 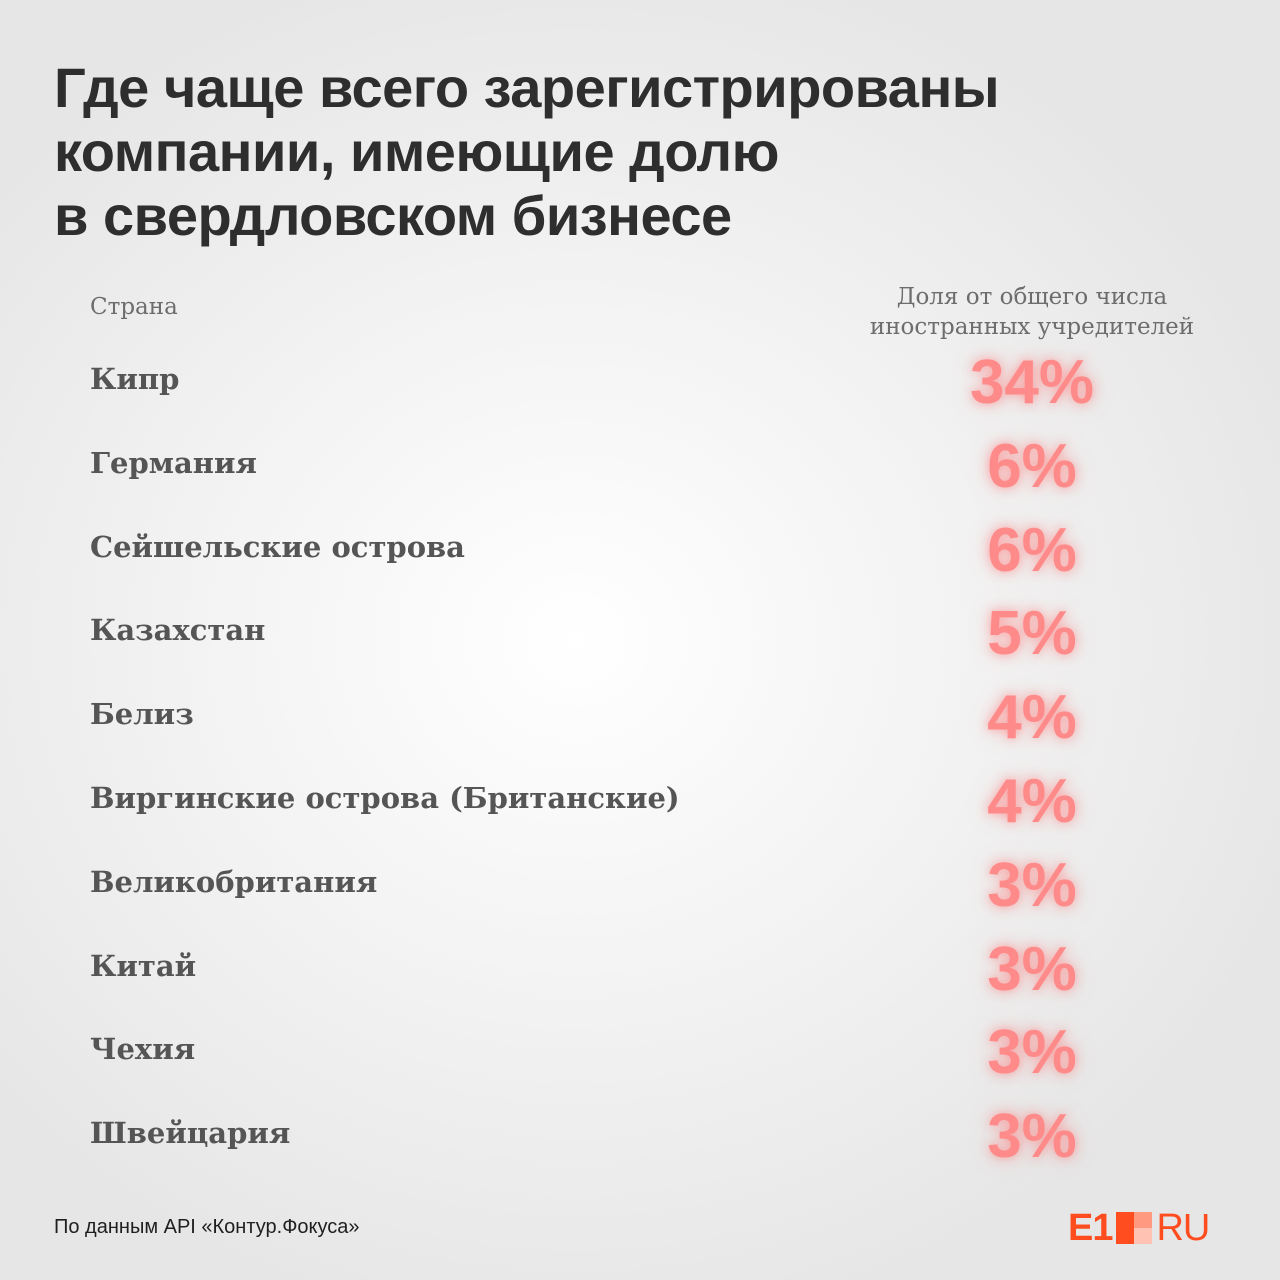 What do you see at coordinates (207, 1227) in the screenshot?
I see `source-note: По данным API «Контур.Фокуса»` at bounding box center [207, 1227].